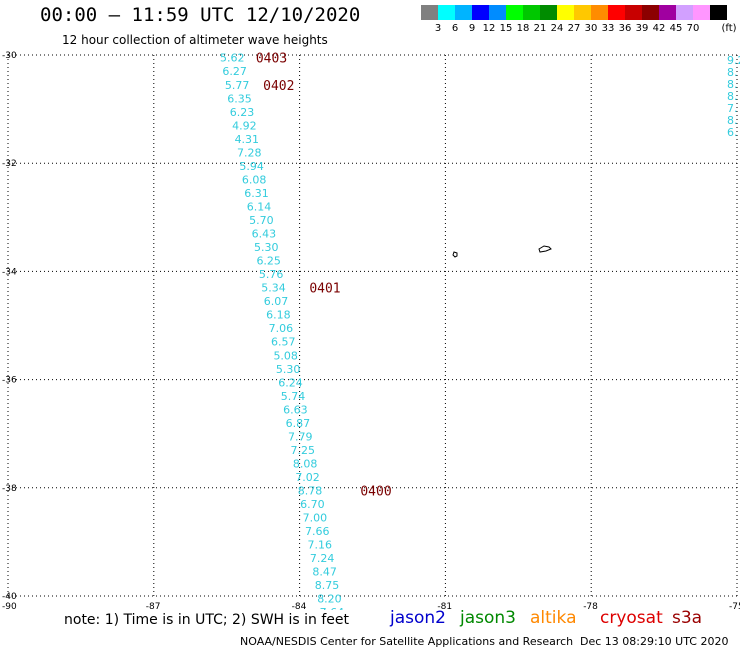  Describe the element at coordinates (732, 132) in the screenshot. I see `edge-wave-value: 6.` at that location.